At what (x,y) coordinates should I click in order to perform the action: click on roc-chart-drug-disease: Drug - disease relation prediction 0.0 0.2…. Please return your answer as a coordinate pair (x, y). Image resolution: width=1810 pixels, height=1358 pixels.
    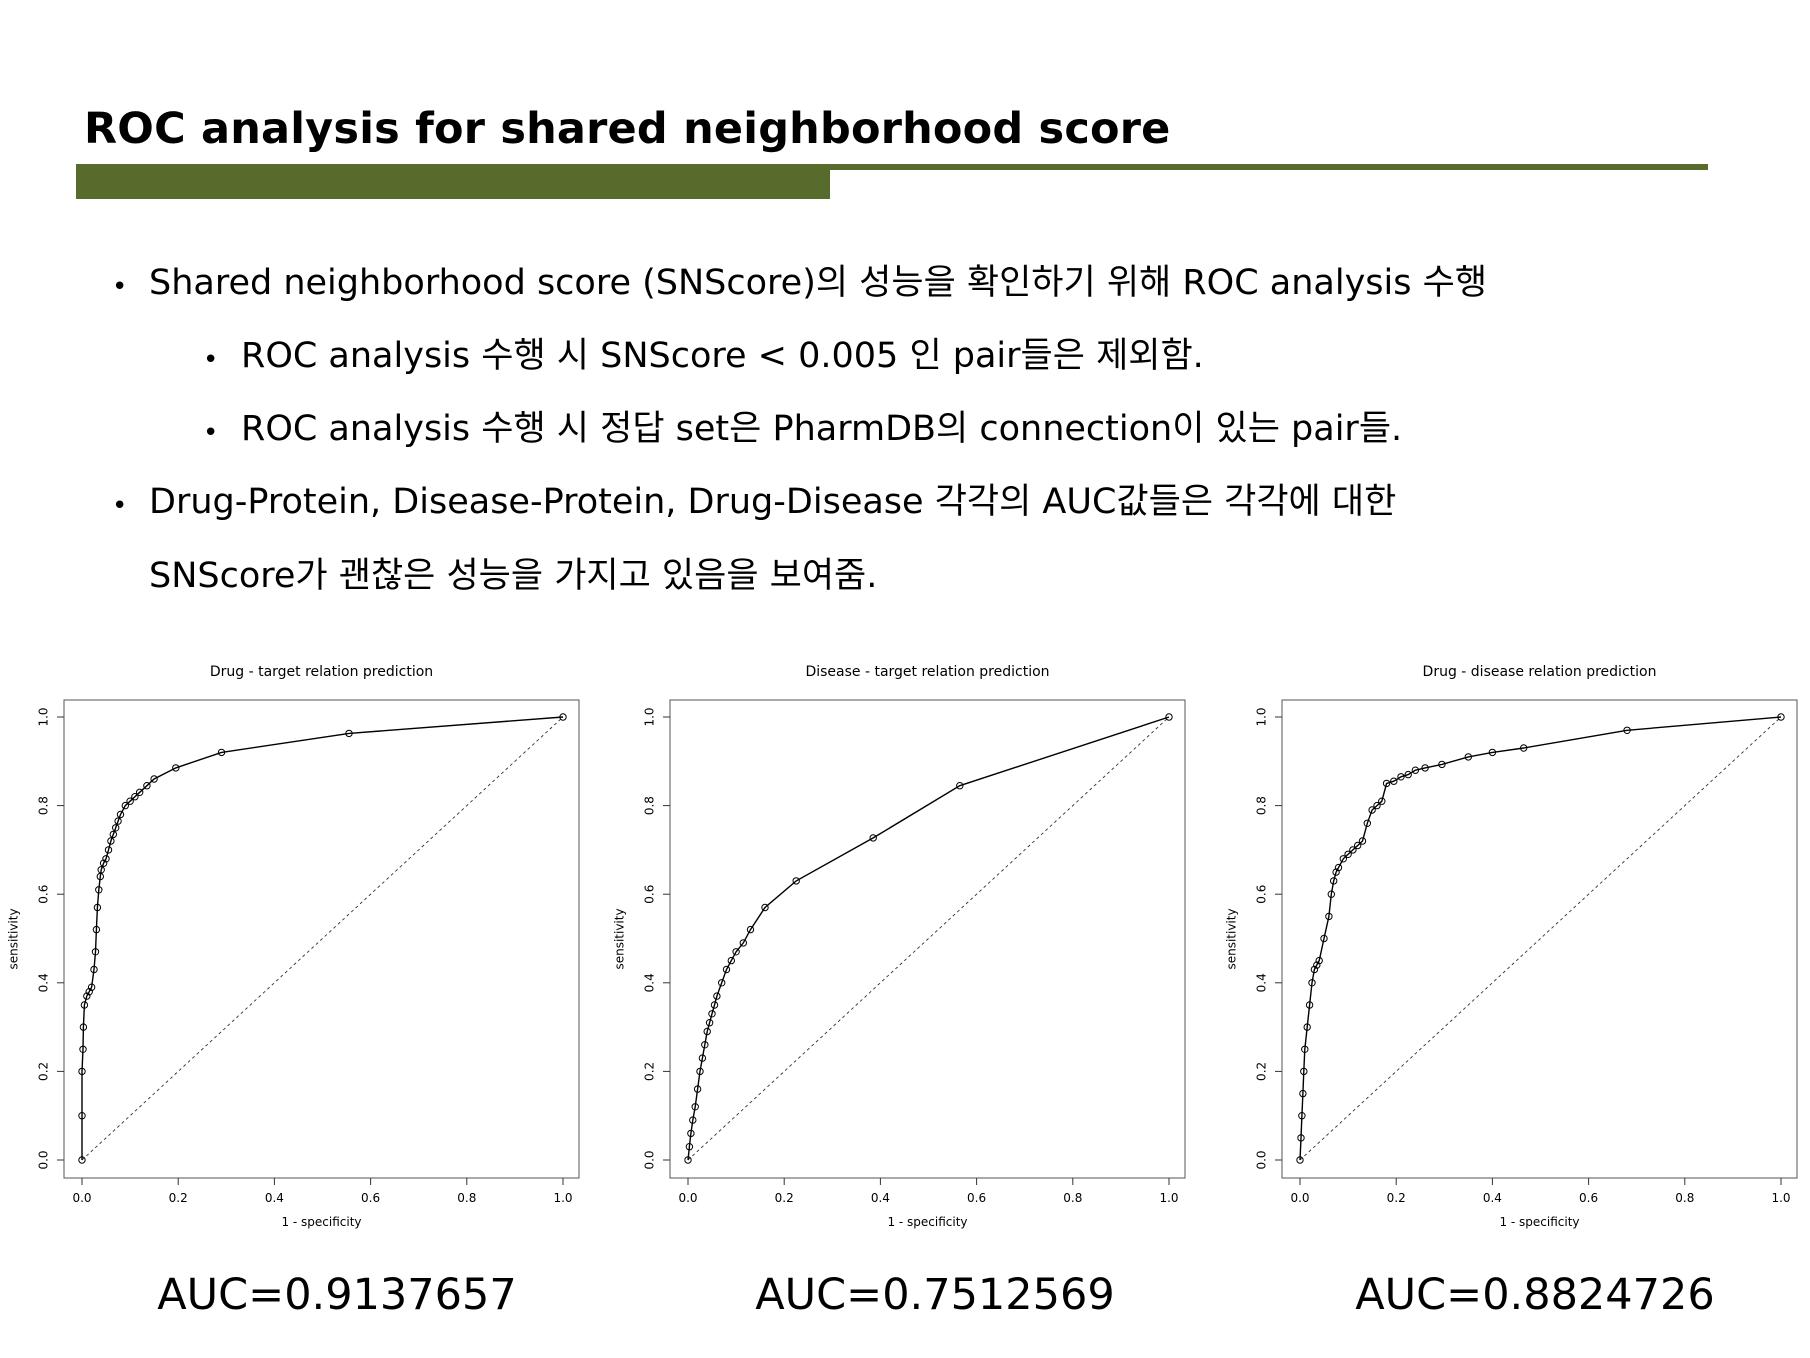
    Looking at the image, I should click on (1514, 950).